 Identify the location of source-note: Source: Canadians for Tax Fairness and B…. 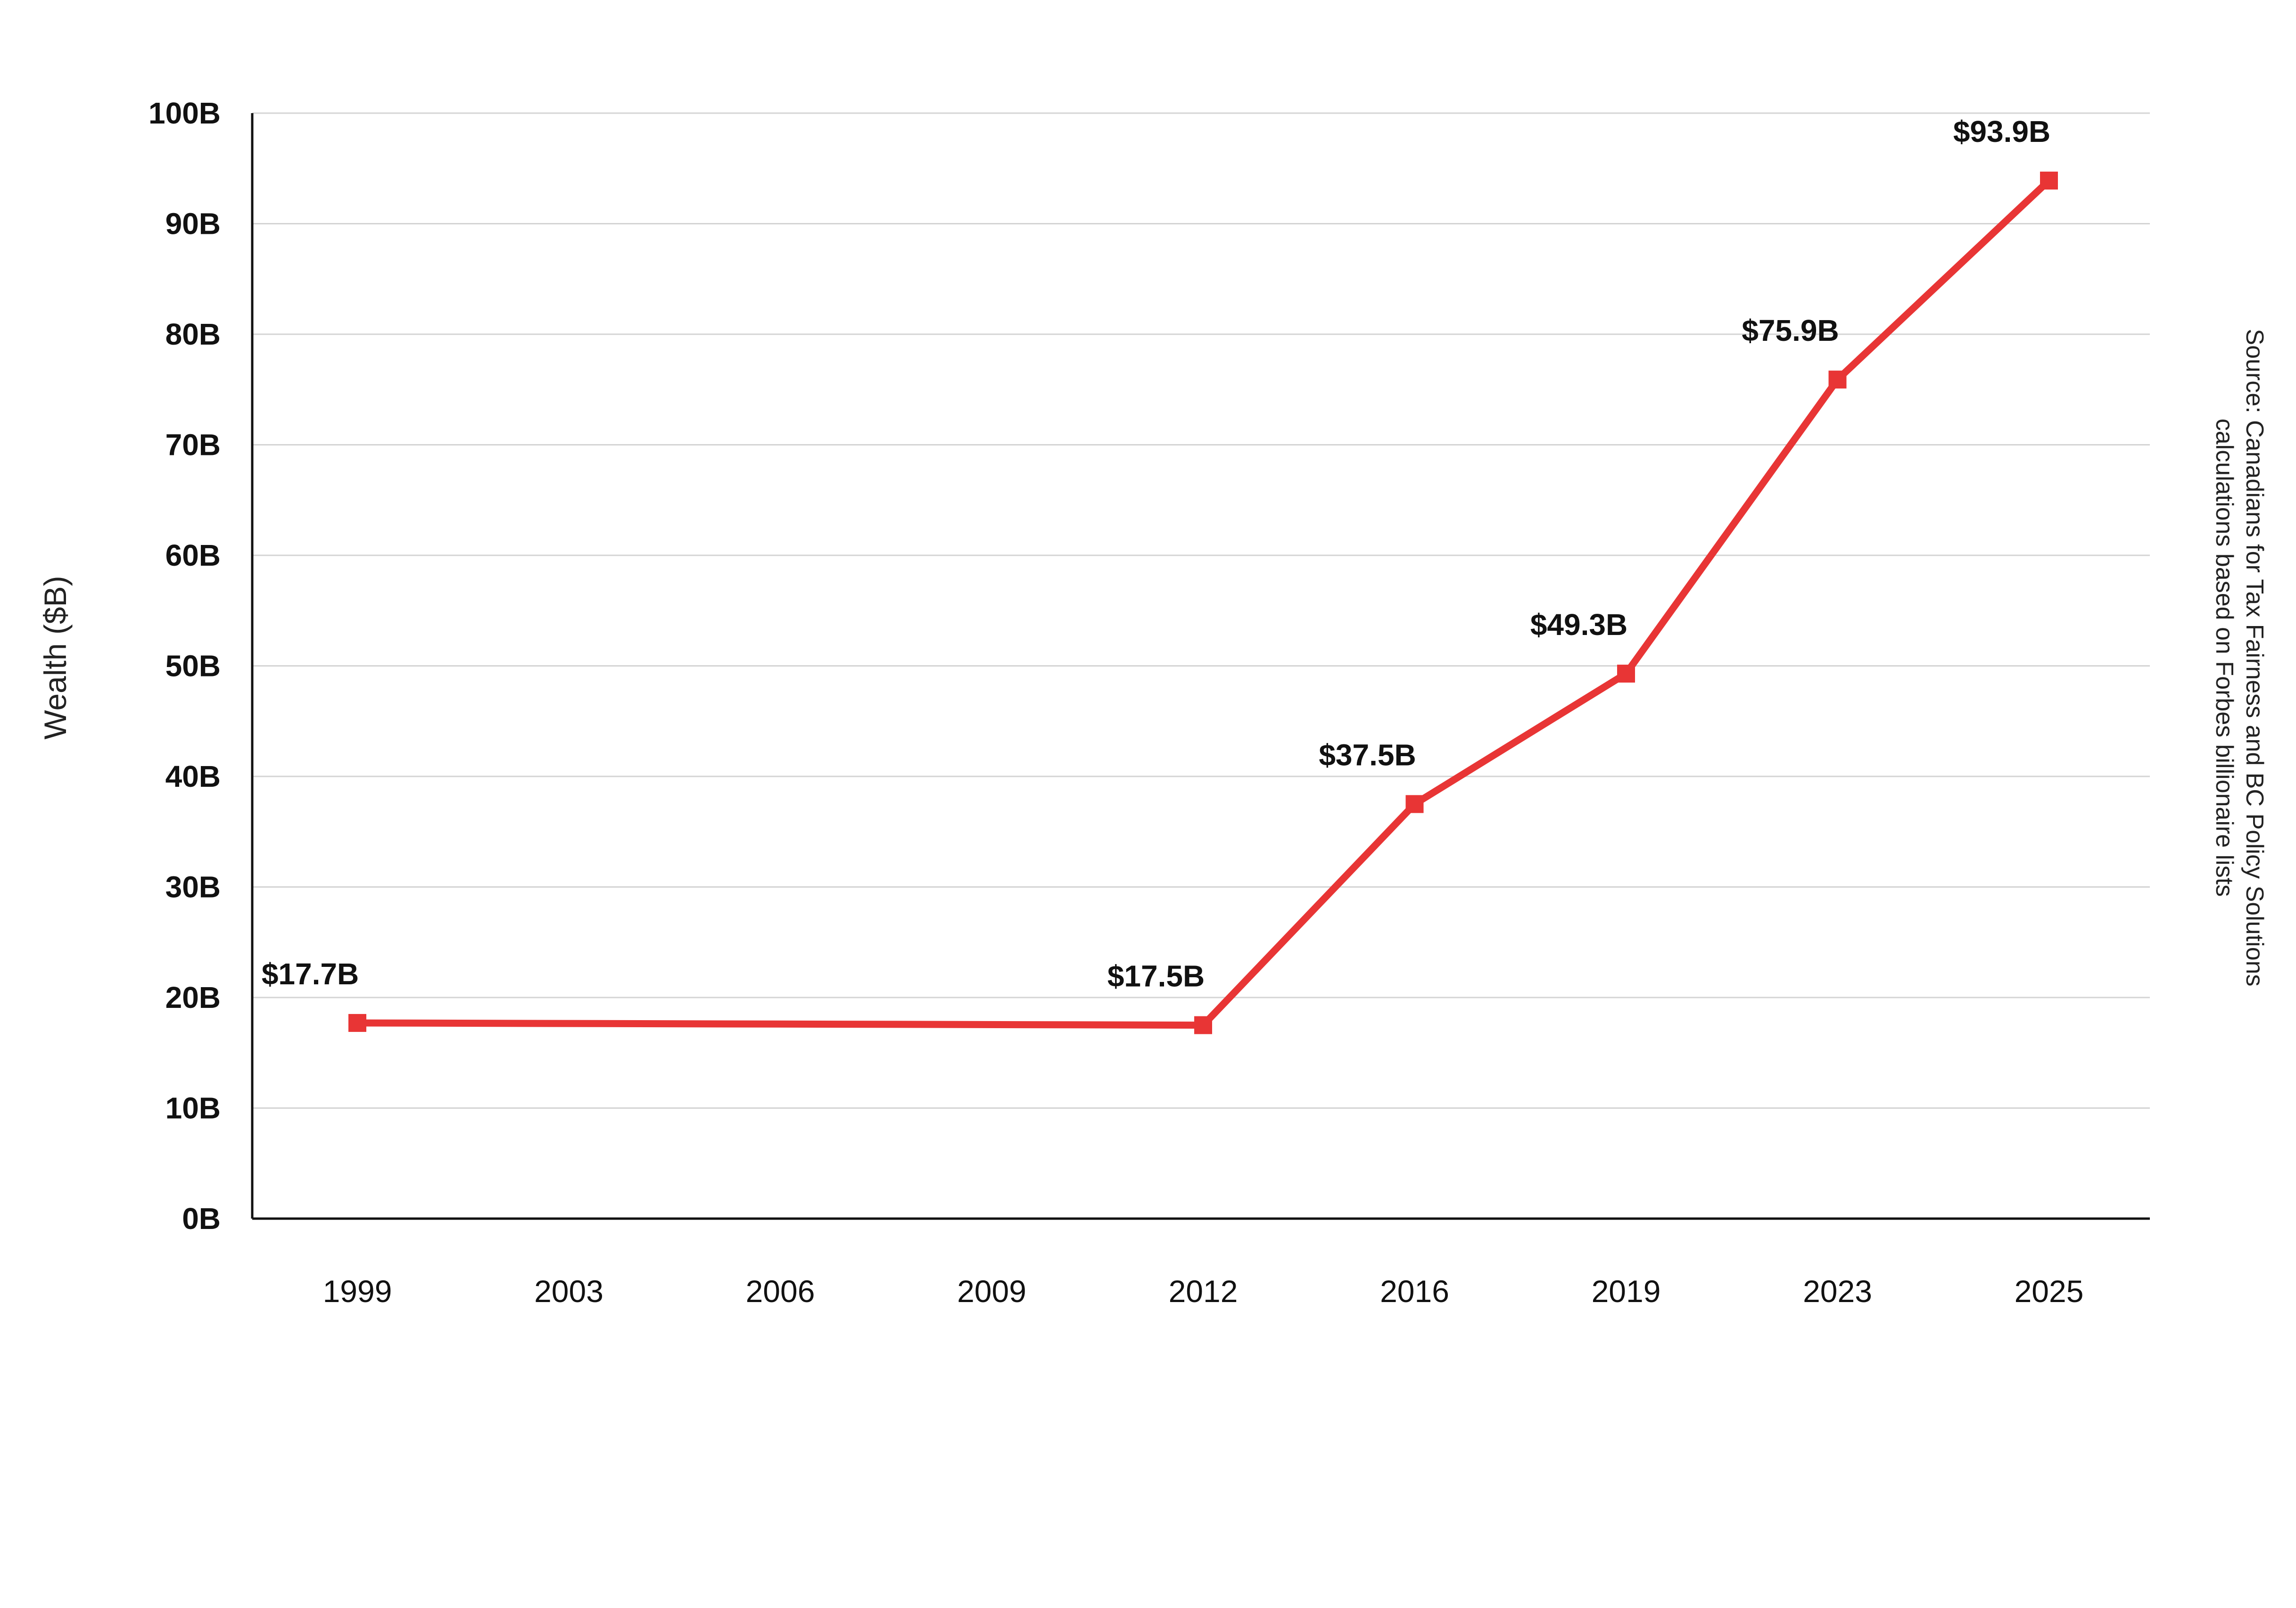
(2239, 657).